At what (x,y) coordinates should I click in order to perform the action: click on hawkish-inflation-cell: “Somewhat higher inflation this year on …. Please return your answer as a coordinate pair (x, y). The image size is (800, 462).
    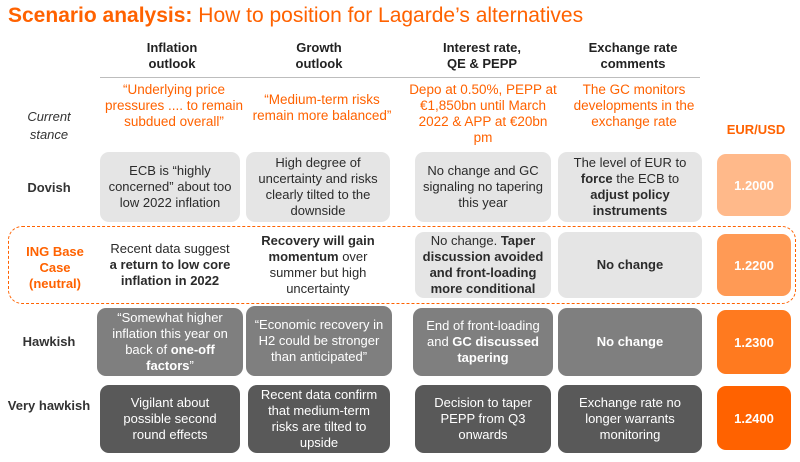
    Looking at the image, I should click on (170, 342).